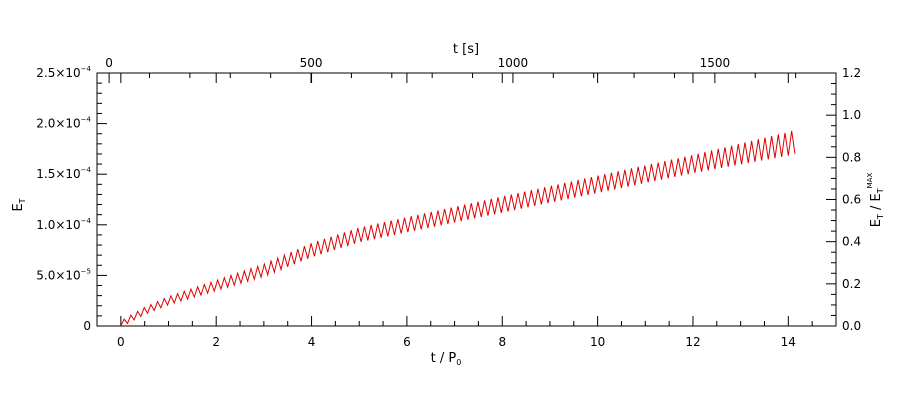 This screenshot has height=400, width=900. What do you see at coordinates (407, 342) in the screenshot?
I see `x-tick-label: 6` at bounding box center [407, 342].